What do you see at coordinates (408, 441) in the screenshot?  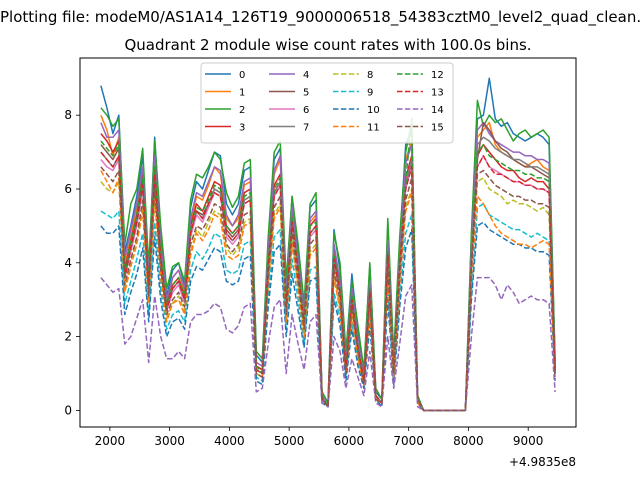 I see `x-tick-label: 7000` at bounding box center [408, 441].